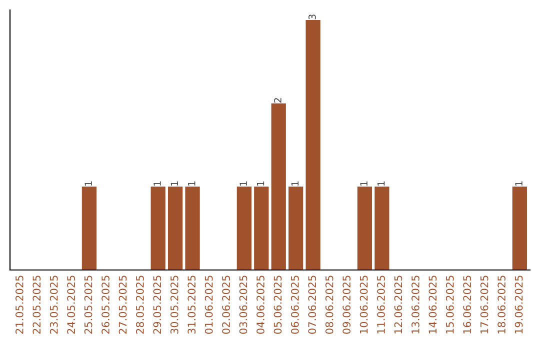 The height and width of the screenshot is (340, 540). Describe the element at coordinates (54, 305) in the screenshot. I see `x-tick-label: 23.05.2025` at that location.